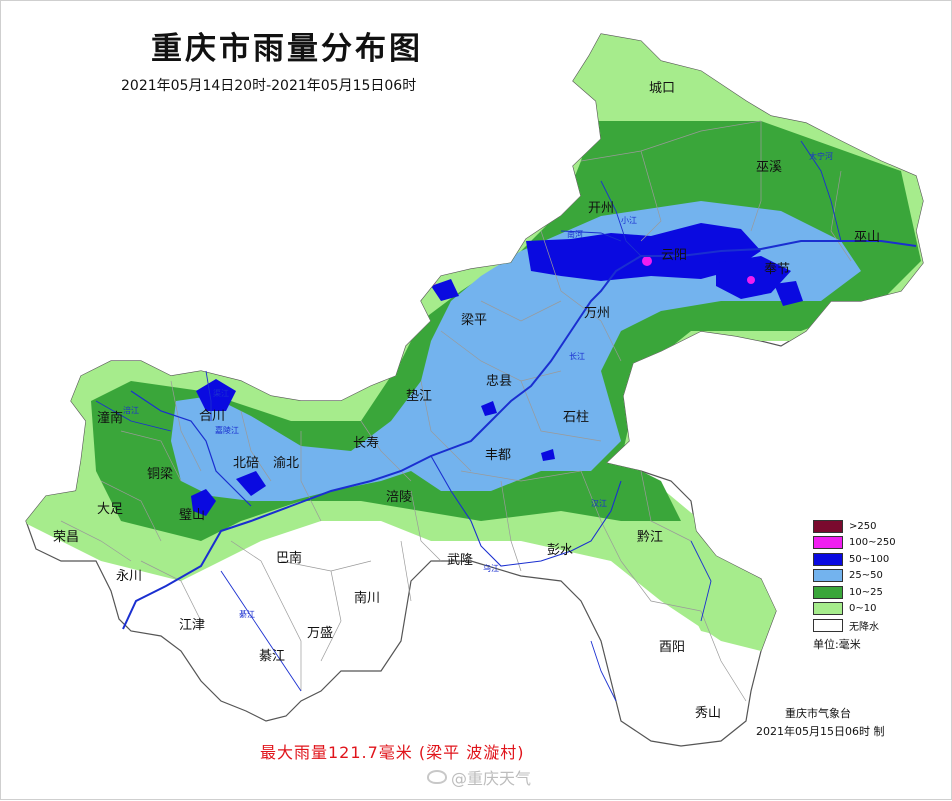  What do you see at coordinates (603, 671) in the screenshot?
I see `river-south` at bounding box center [603, 671].